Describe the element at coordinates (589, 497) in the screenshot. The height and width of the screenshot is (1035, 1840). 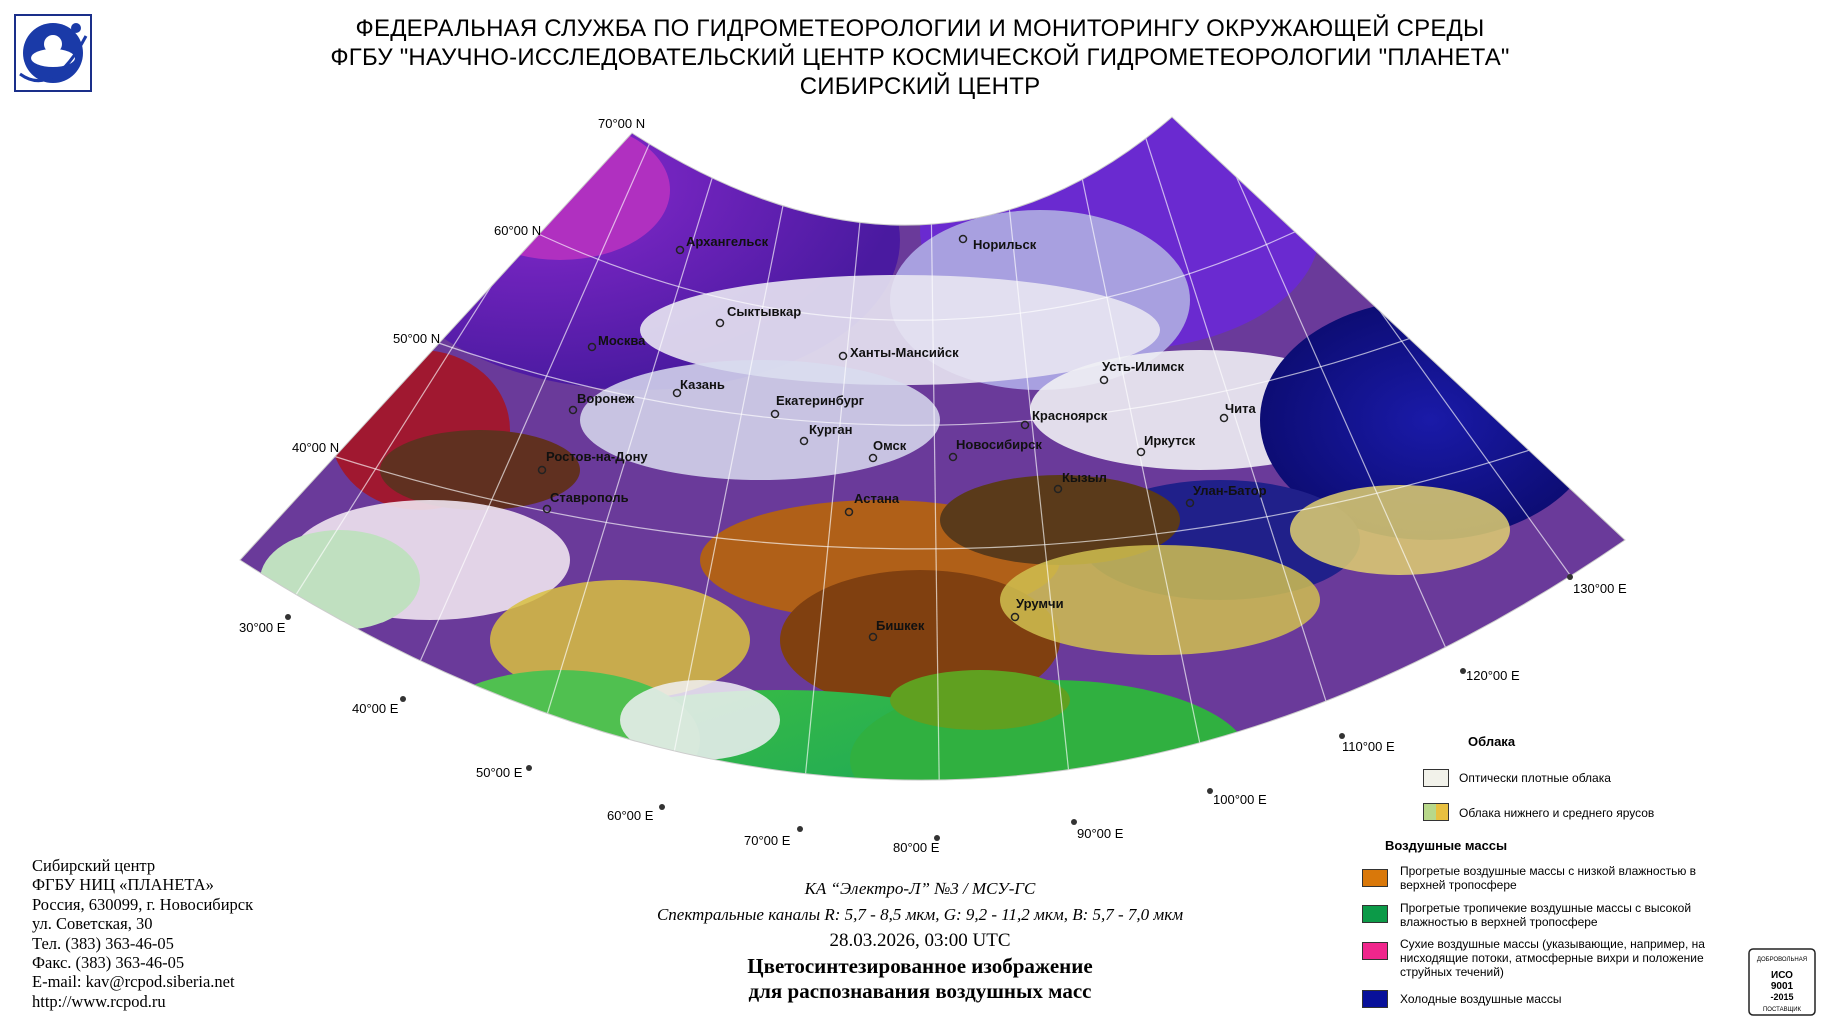
I see `city-stavropol: Ставрополь` at that location.